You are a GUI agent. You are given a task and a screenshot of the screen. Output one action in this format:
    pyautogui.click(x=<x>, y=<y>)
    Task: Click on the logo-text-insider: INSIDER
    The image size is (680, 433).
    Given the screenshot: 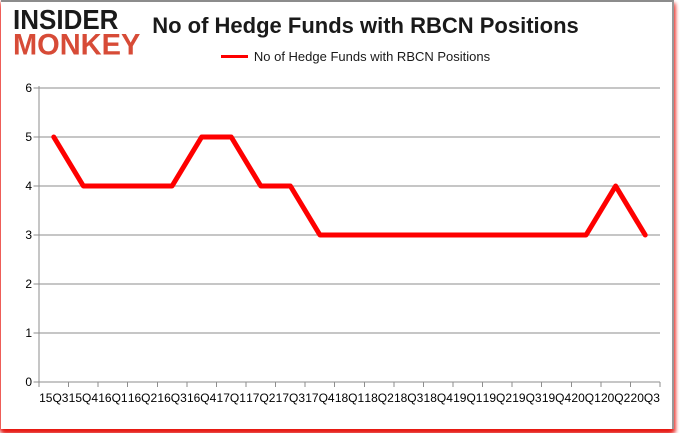 What is the action you would take?
    pyautogui.click(x=66, y=19)
    